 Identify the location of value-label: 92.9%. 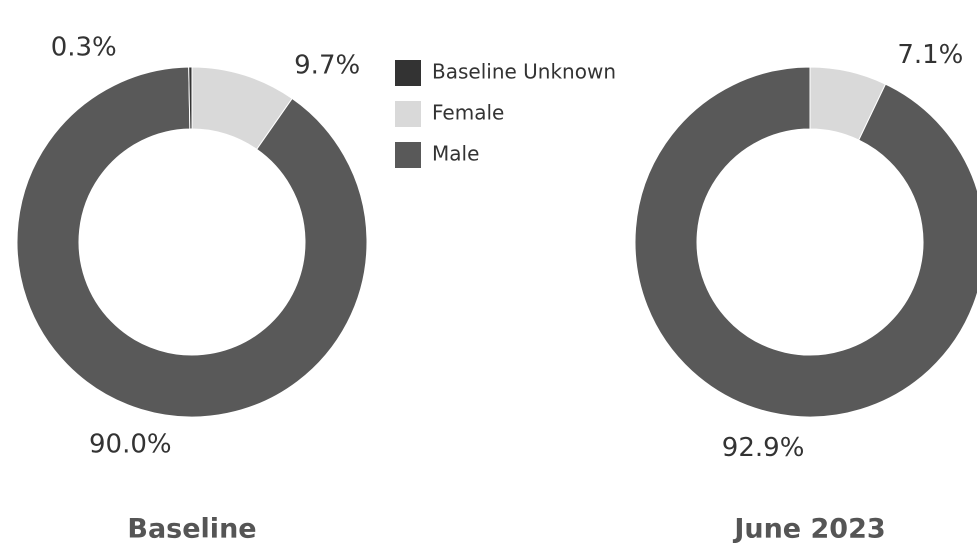
(763, 448).